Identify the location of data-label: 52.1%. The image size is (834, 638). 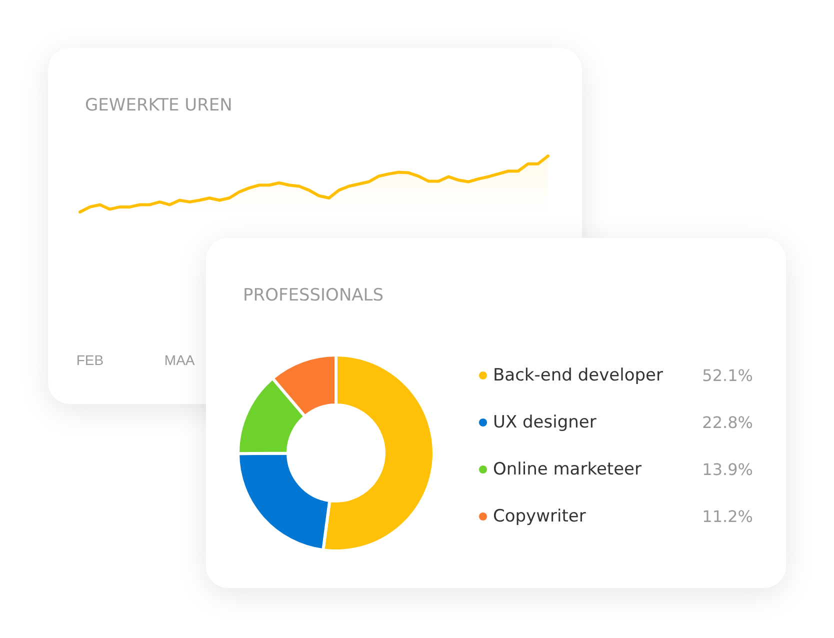
(727, 375).